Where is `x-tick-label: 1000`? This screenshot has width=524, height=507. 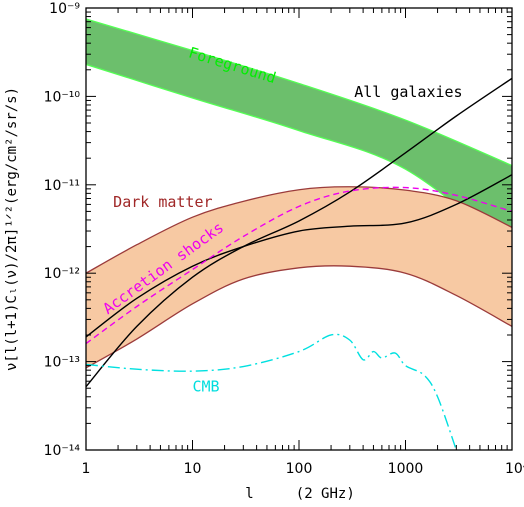 x-tick-label: 1000 is located at coordinates (406, 469).